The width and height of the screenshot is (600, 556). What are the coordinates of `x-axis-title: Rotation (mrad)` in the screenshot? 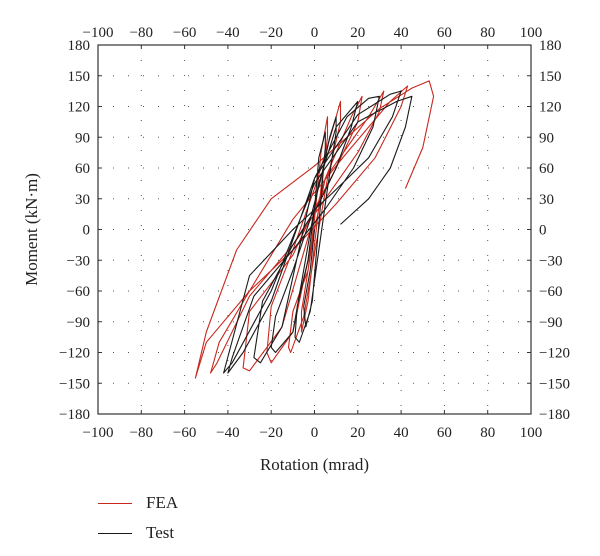 It's located at (314, 464).